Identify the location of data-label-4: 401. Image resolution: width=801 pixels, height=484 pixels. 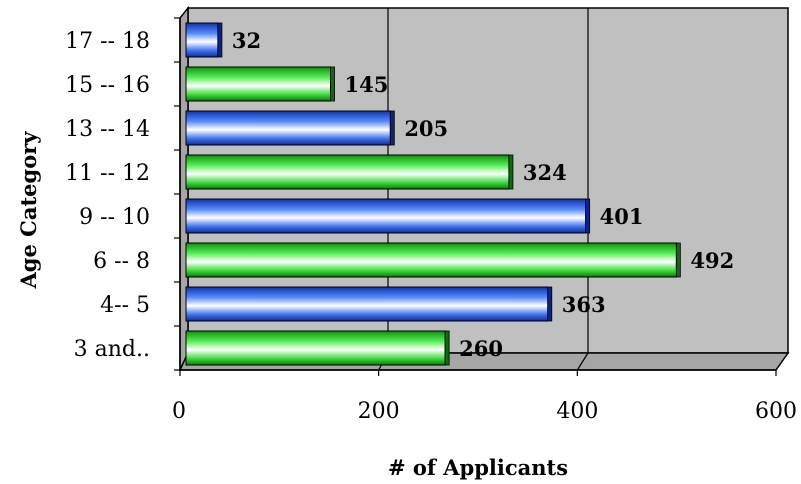
(622, 216).